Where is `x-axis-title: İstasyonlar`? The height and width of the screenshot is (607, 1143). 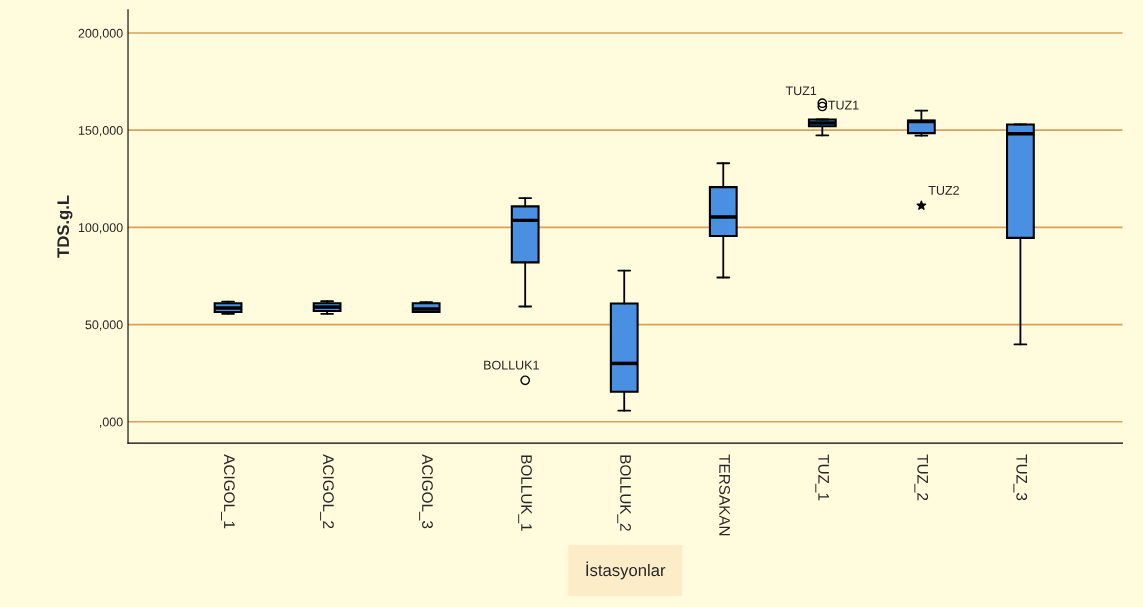 x-axis-title: İstasyonlar is located at coordinates (626, 570).